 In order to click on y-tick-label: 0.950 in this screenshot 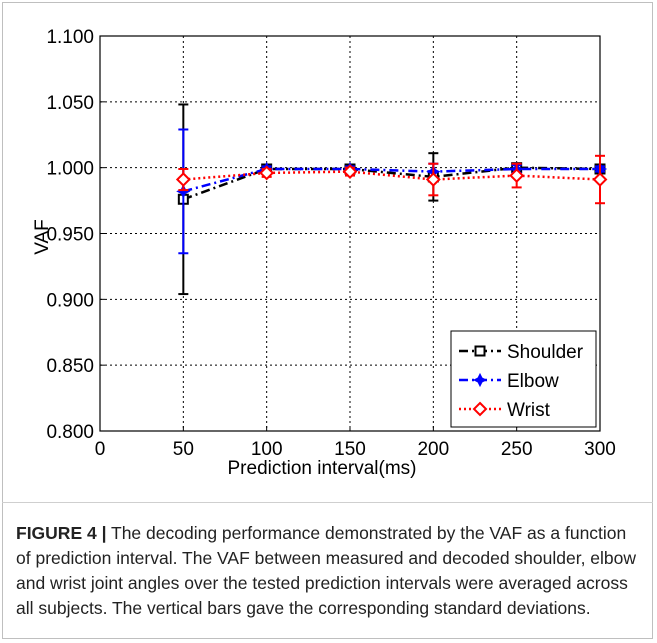, I will do `click(70, 235)`.